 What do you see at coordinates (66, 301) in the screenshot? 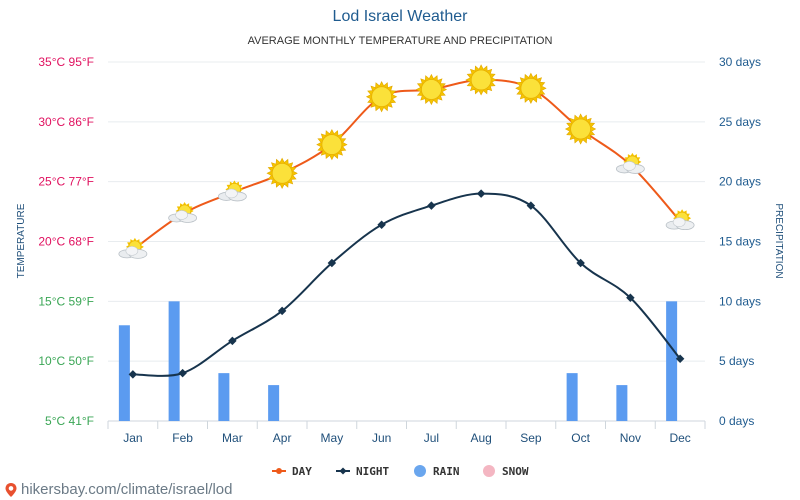
I see `y-left-tick-label: 15°C 59°F` at bounding box center [66, 301].